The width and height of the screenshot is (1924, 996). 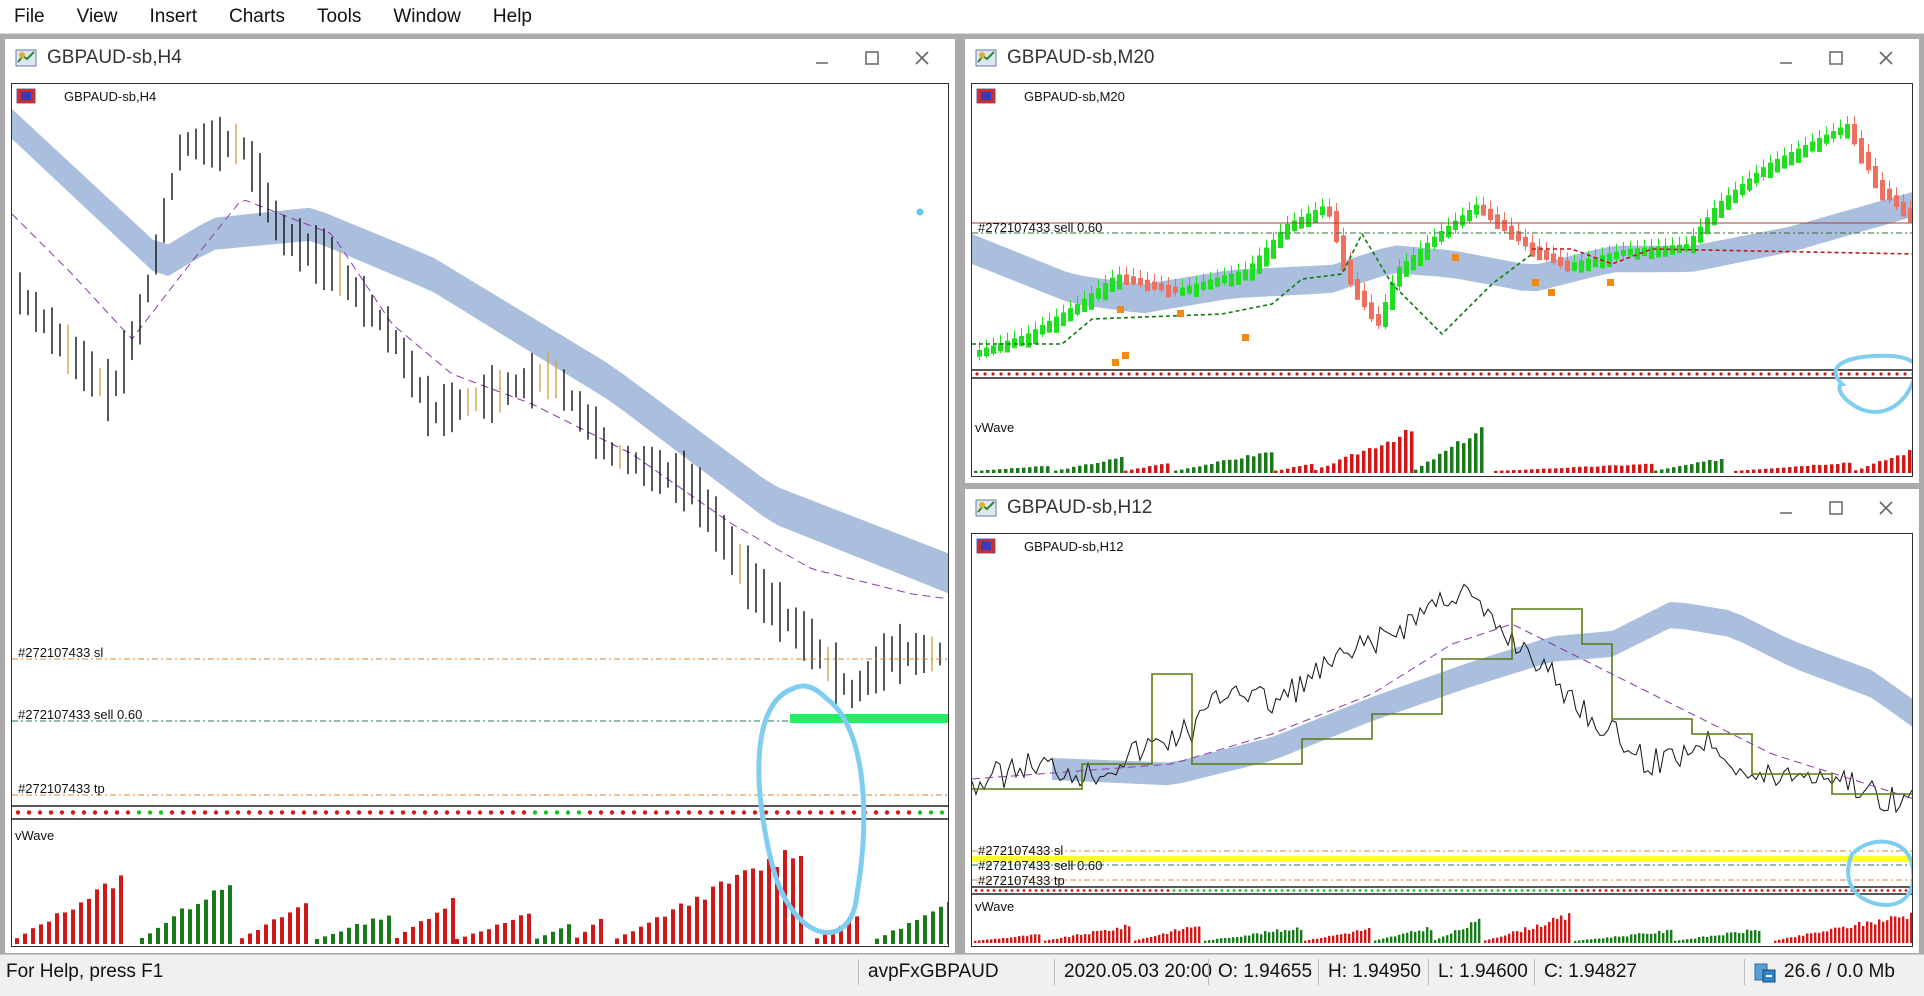 What do you see at coordinates (427, 16) in the screenshot?
I see `menu-window: Window` at bounding box center [427, 16].